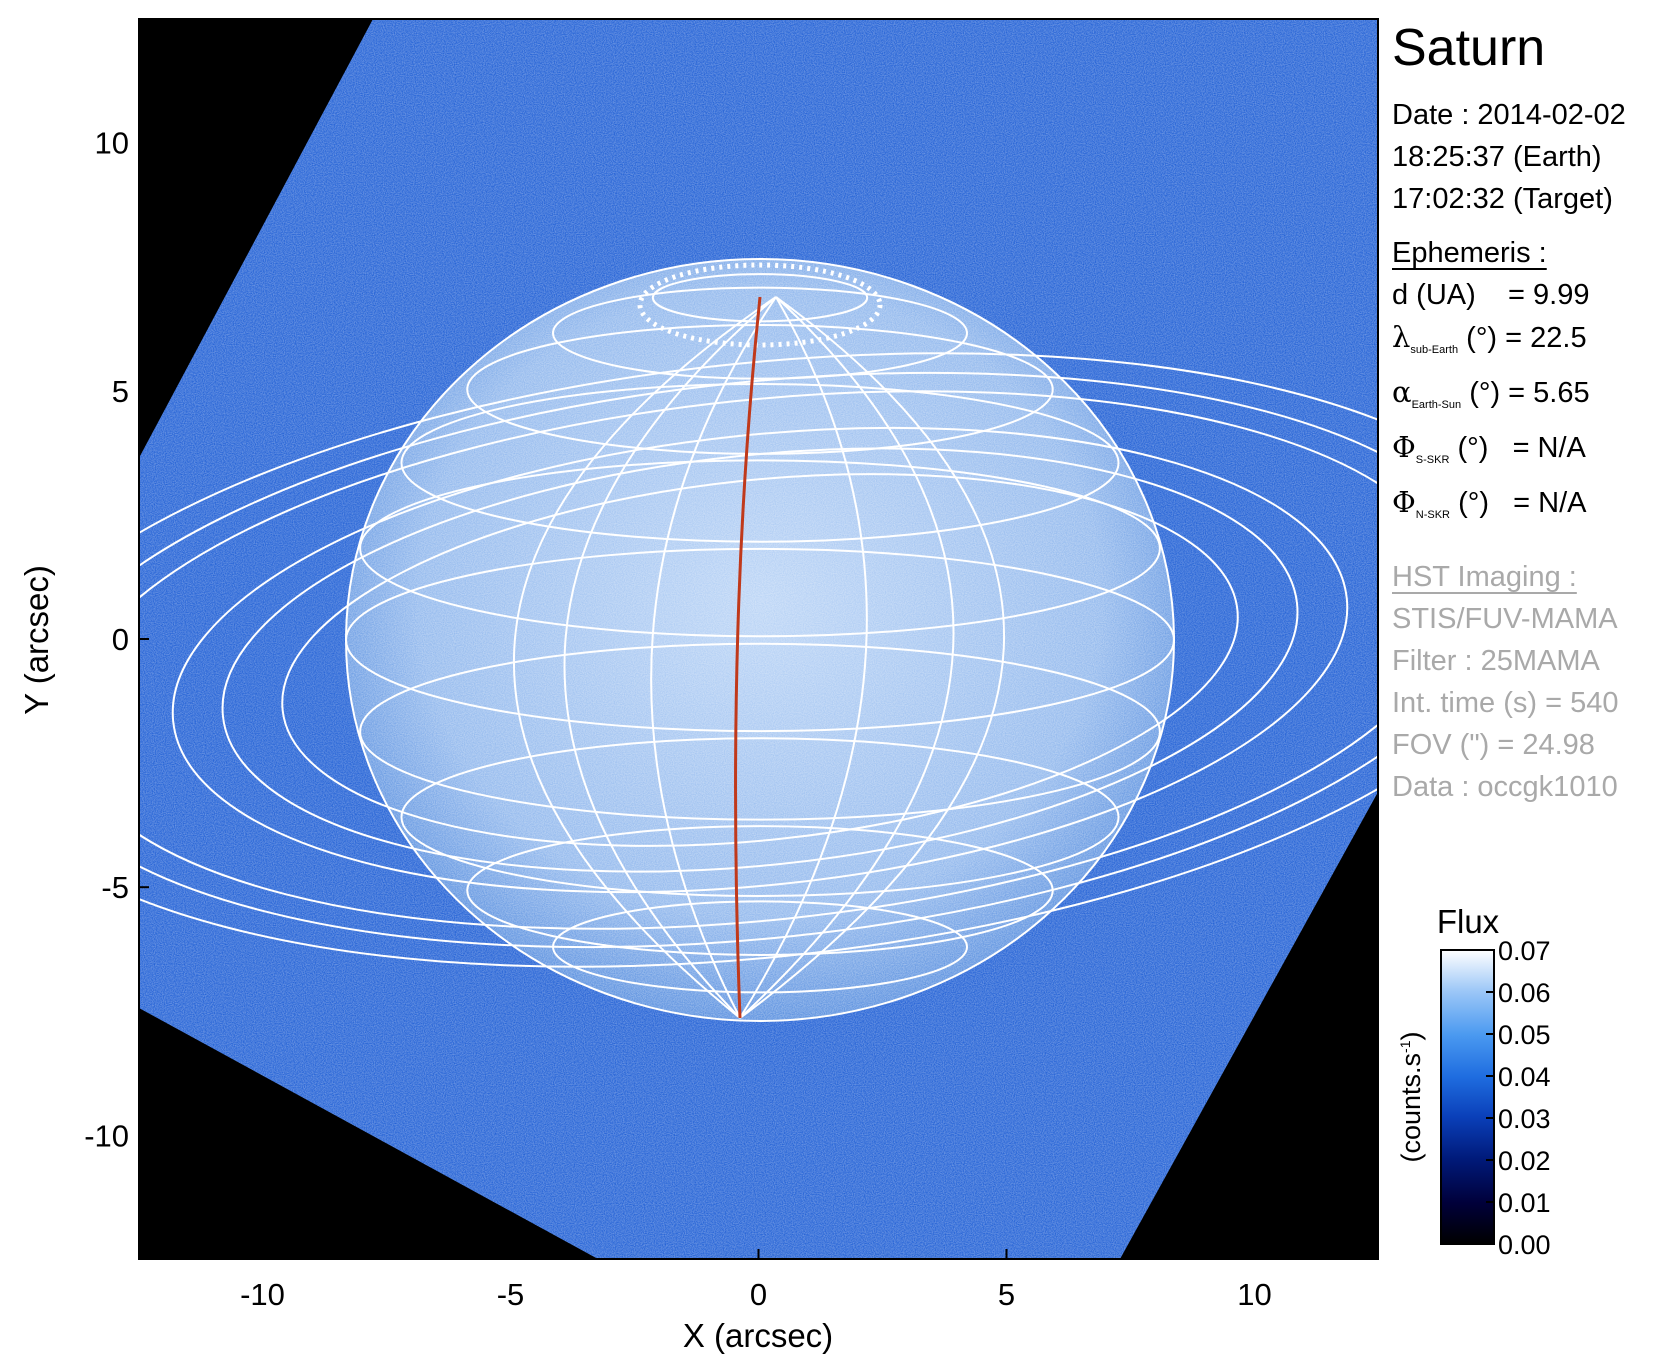 Image resolution: width=1676 pixels, height=1367 pixels. Describe the element at coordinates (106, 1135) in the screenshot. I see `y-tick-label: -10` at that location.